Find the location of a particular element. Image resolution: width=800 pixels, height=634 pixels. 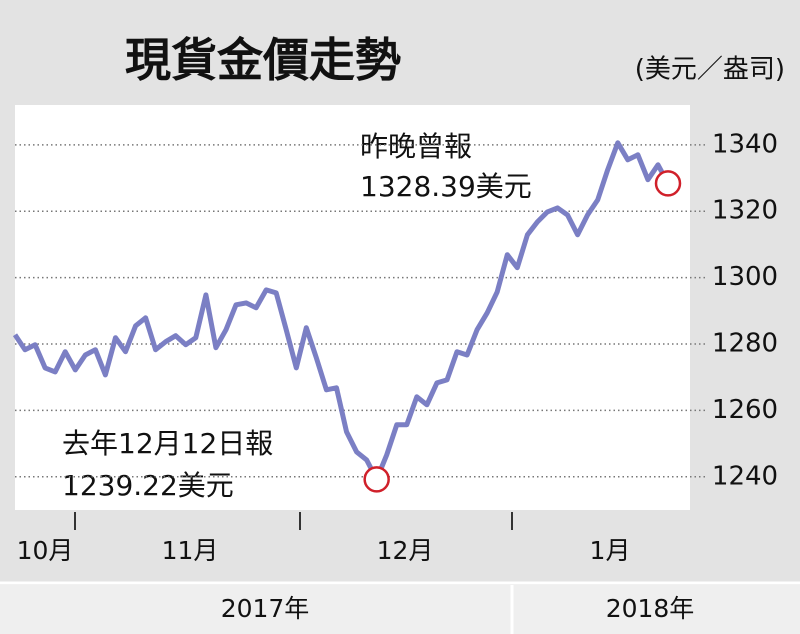

annotation: 1239.22美元 is located at coordinates (148, 485).